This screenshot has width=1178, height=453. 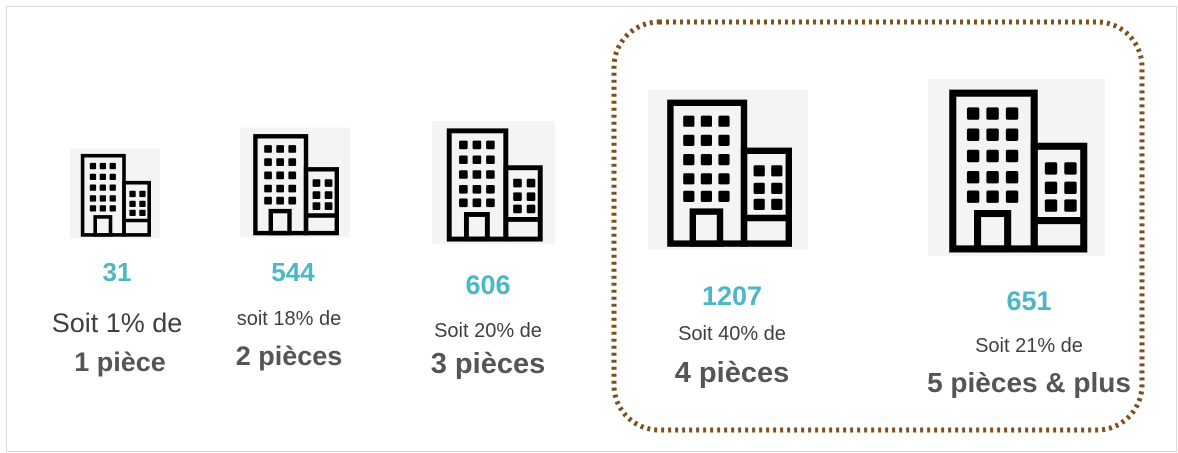 What do you see at coordinates (1028, 301) in the screenshot?
I see `count: 651` at bounding box center [1028, 301].